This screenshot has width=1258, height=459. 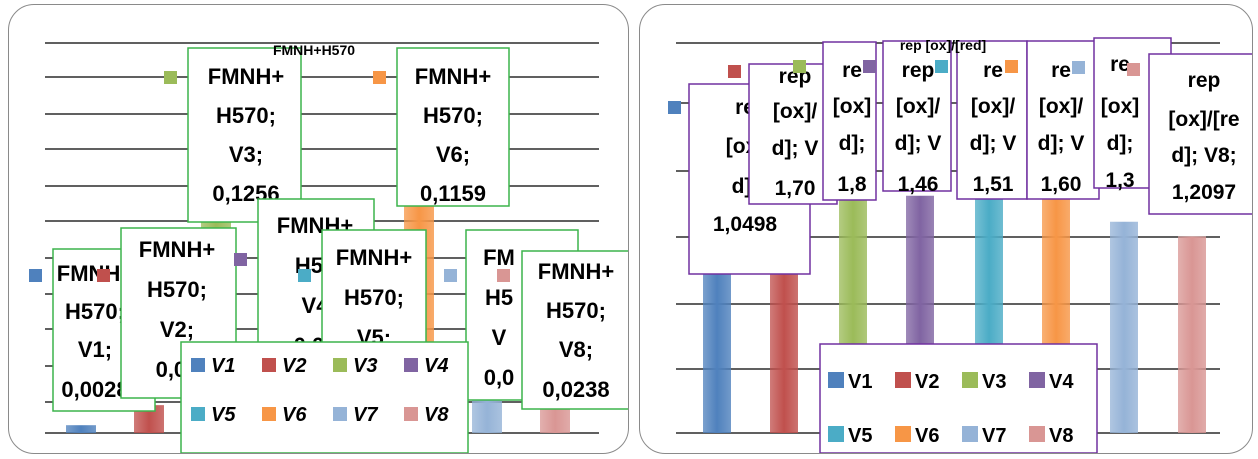 What do you see at coordinates (1124, 327) in the screenshot?
I see `bar-v7` at bounding box center [1124, 327].